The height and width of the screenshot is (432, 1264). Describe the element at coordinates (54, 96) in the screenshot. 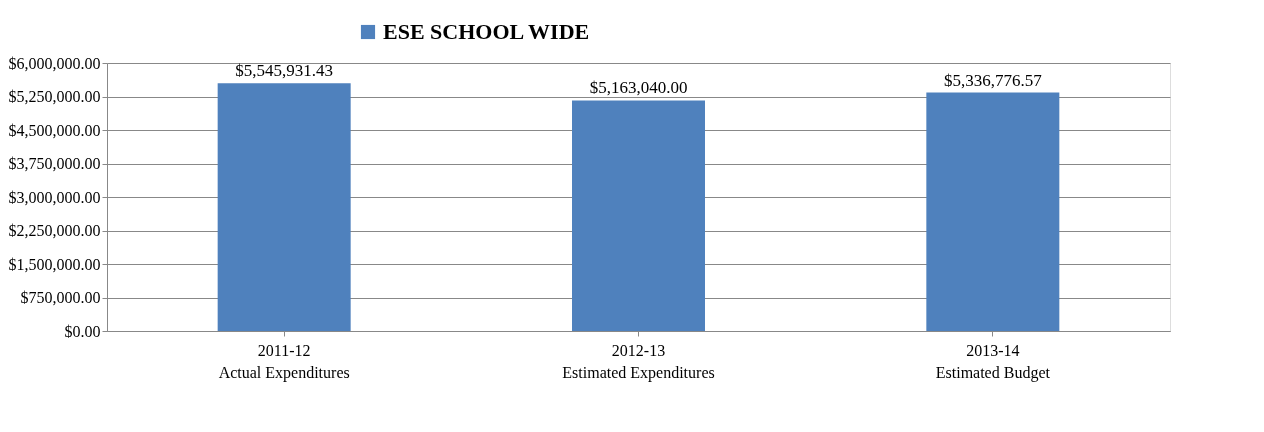

I see `y-tick-label: $5,250,000.00` at that location.